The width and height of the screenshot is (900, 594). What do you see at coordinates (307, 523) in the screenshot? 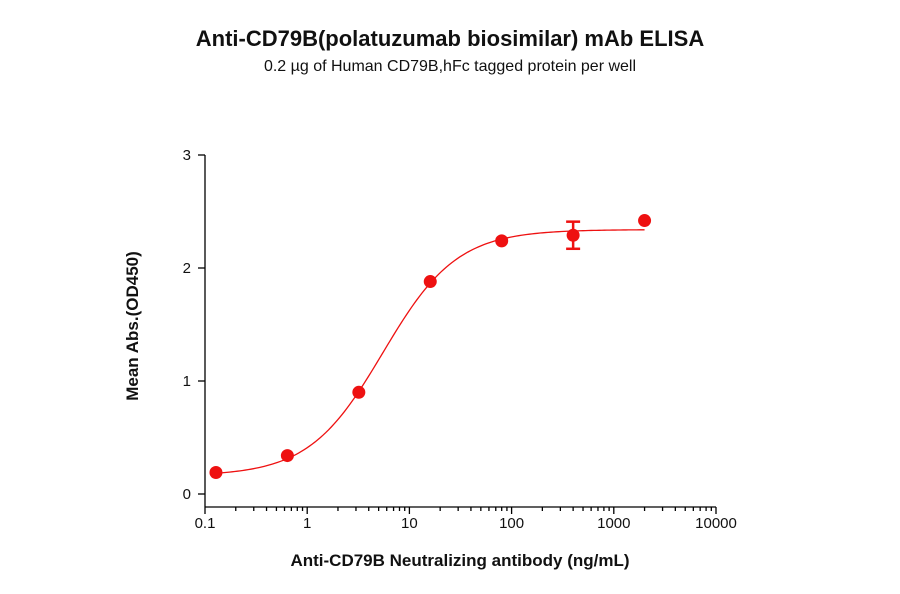
I see `x-tick-label: 1` at bounding box center [307, 523].